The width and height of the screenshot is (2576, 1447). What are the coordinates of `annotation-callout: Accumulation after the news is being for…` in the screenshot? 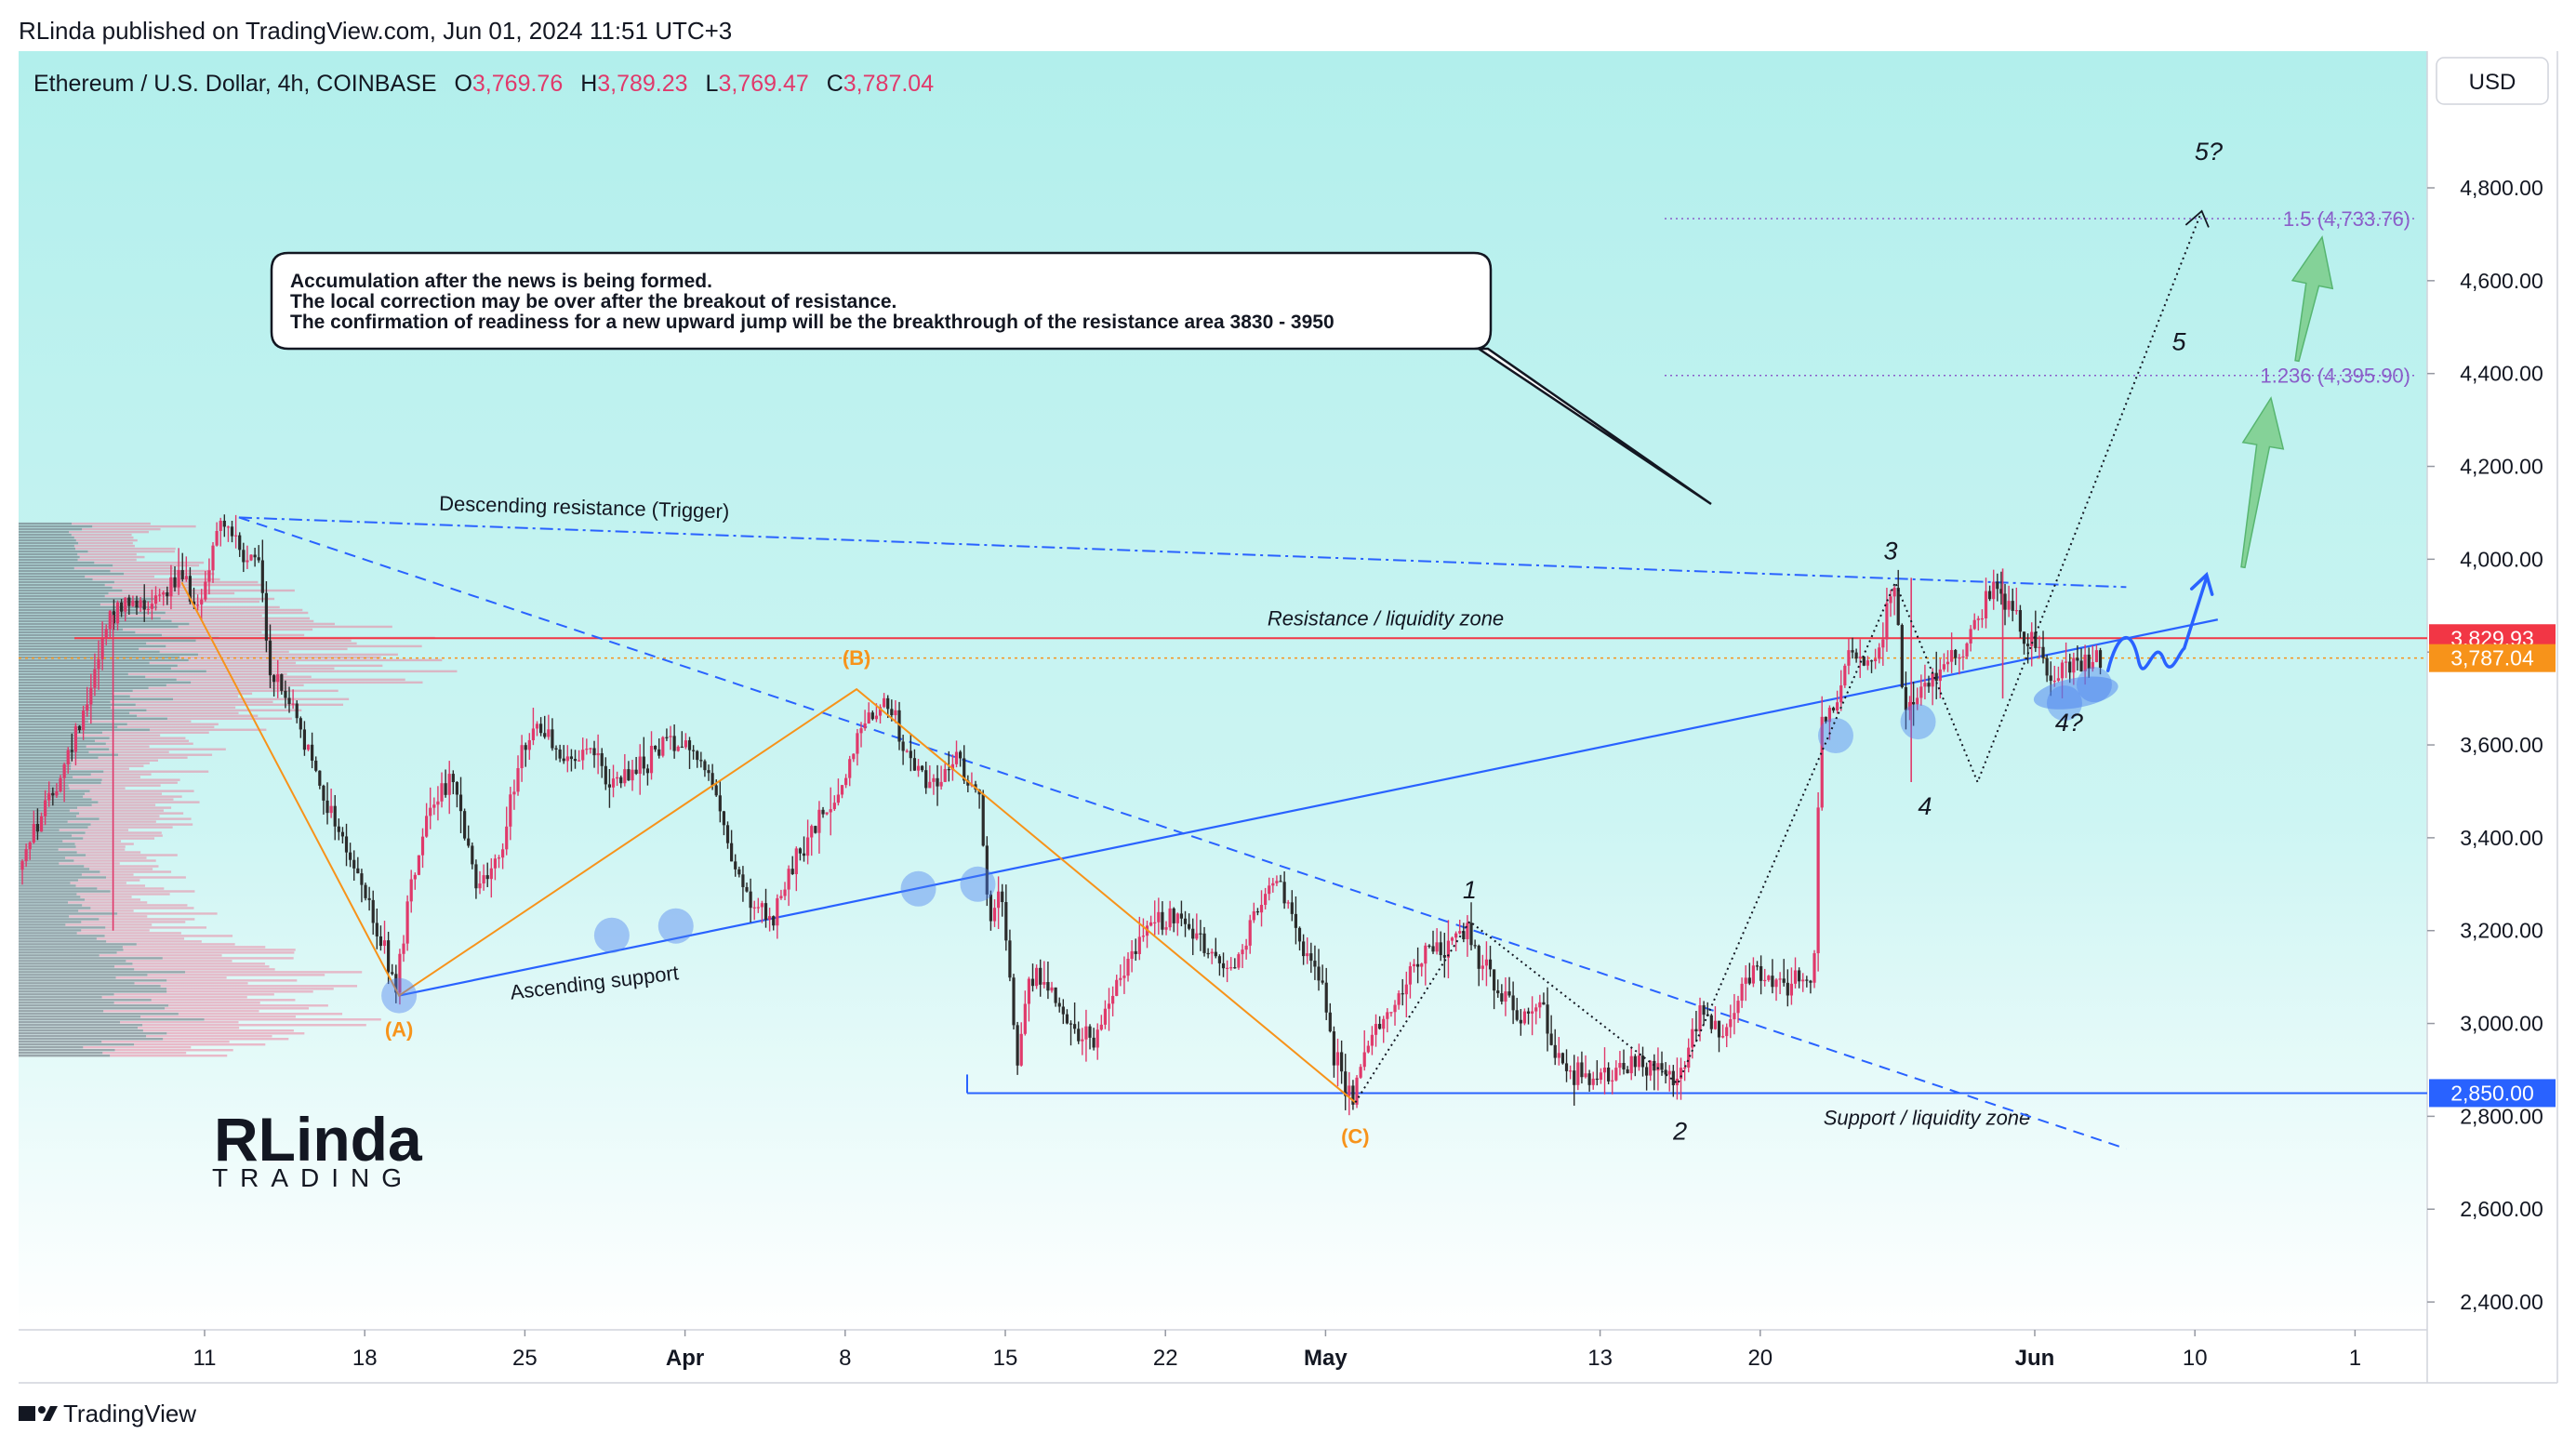 It's located at (991, 378).